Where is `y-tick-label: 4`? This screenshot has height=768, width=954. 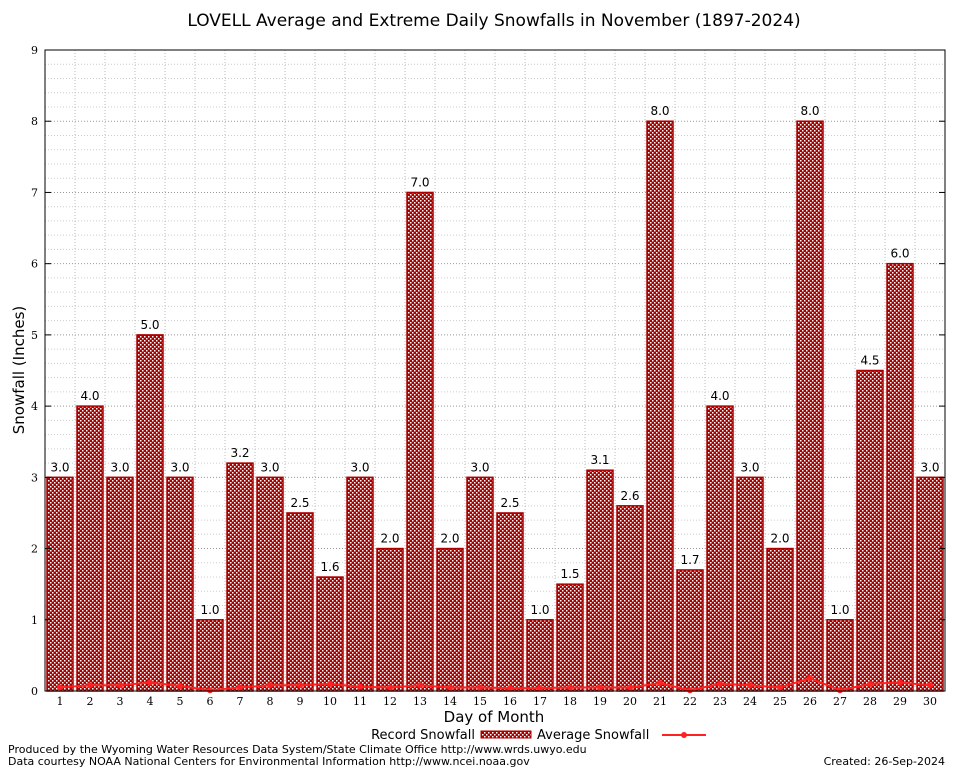
y-tick-label: 4 is located at coordinates (34, 406).